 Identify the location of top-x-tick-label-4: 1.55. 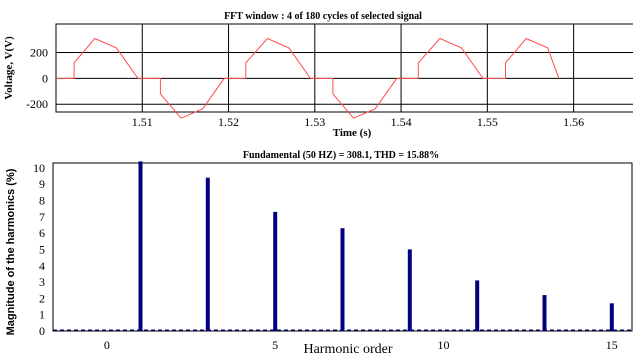
(487, 122).